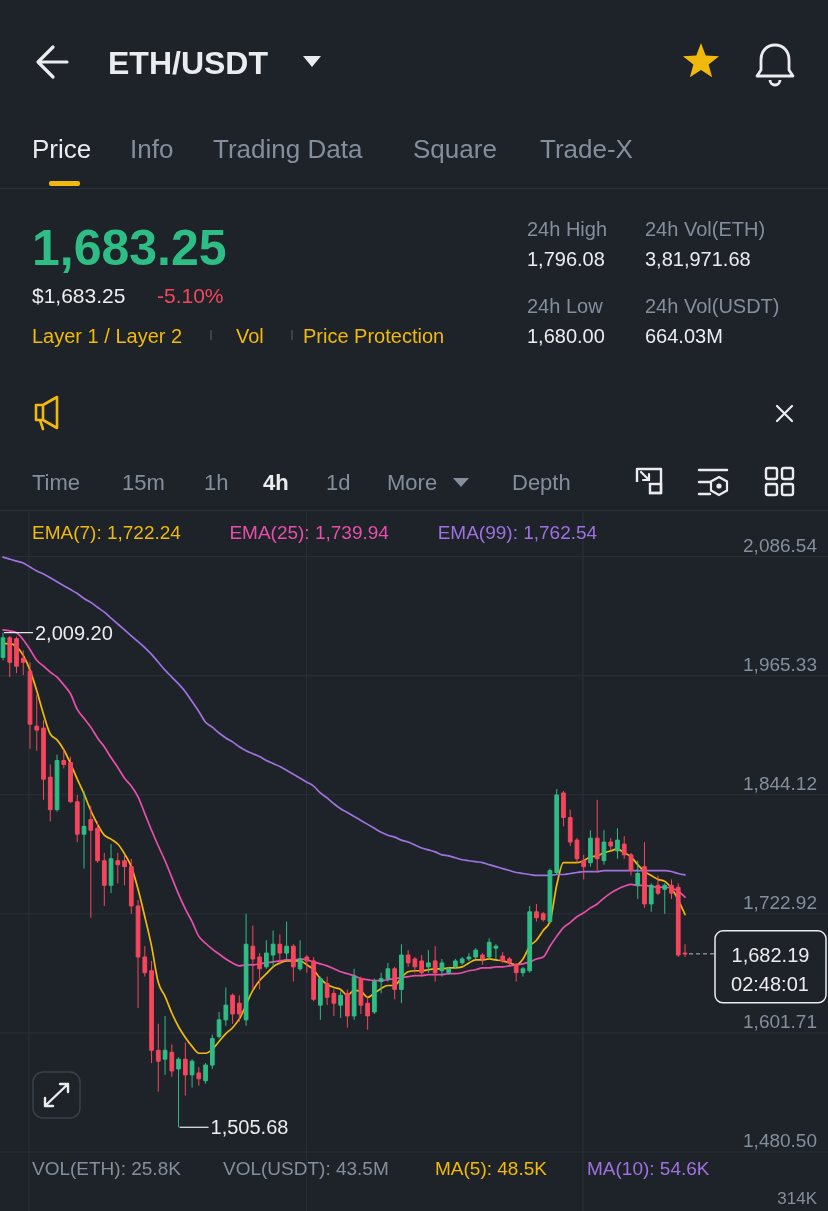 This screenshot has width=828, height=1211. Describe the element at coordinates (143, 482) in the screenshot. I see `text: 15m` at that location.